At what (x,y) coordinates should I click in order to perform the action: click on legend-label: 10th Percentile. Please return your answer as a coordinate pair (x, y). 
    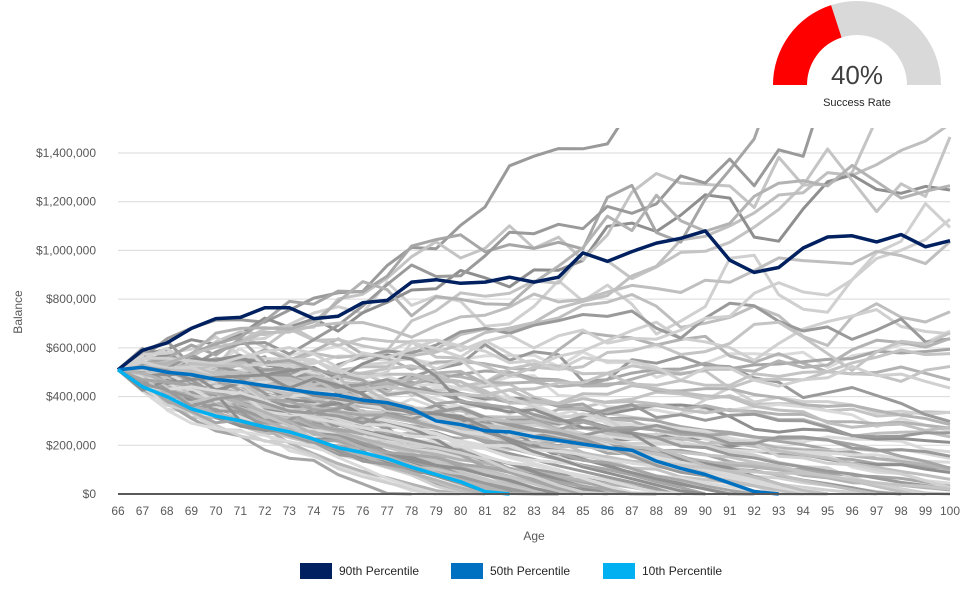
    Looking at the image, I should click on (682, 571).